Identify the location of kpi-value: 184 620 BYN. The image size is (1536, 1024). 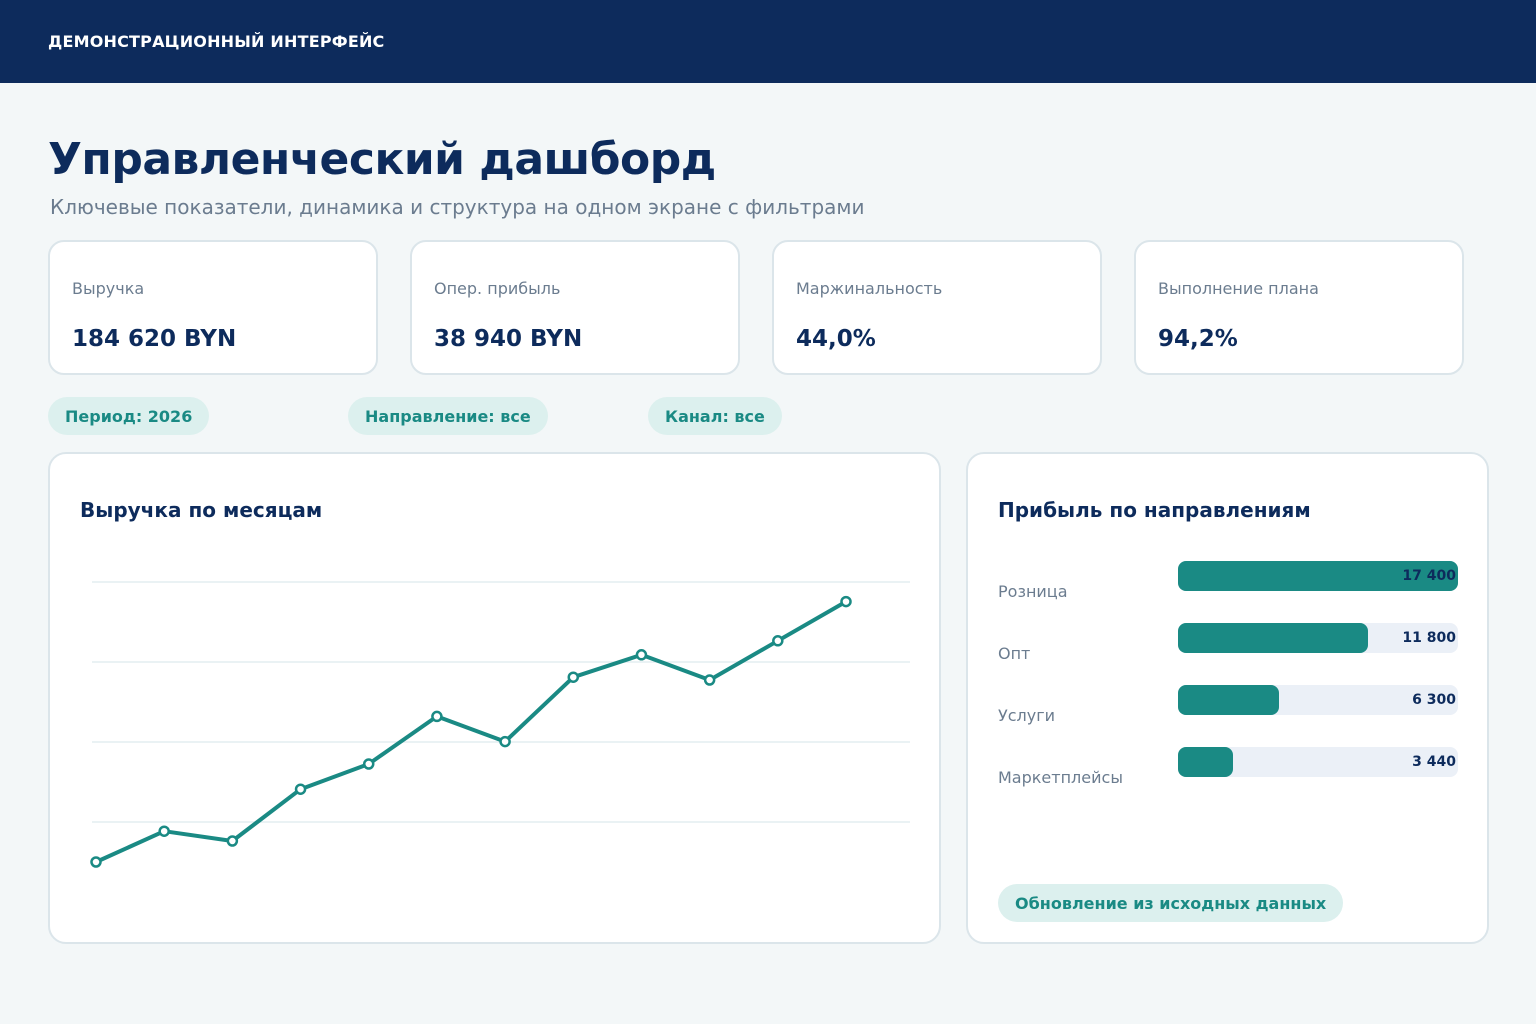
(154, 339).